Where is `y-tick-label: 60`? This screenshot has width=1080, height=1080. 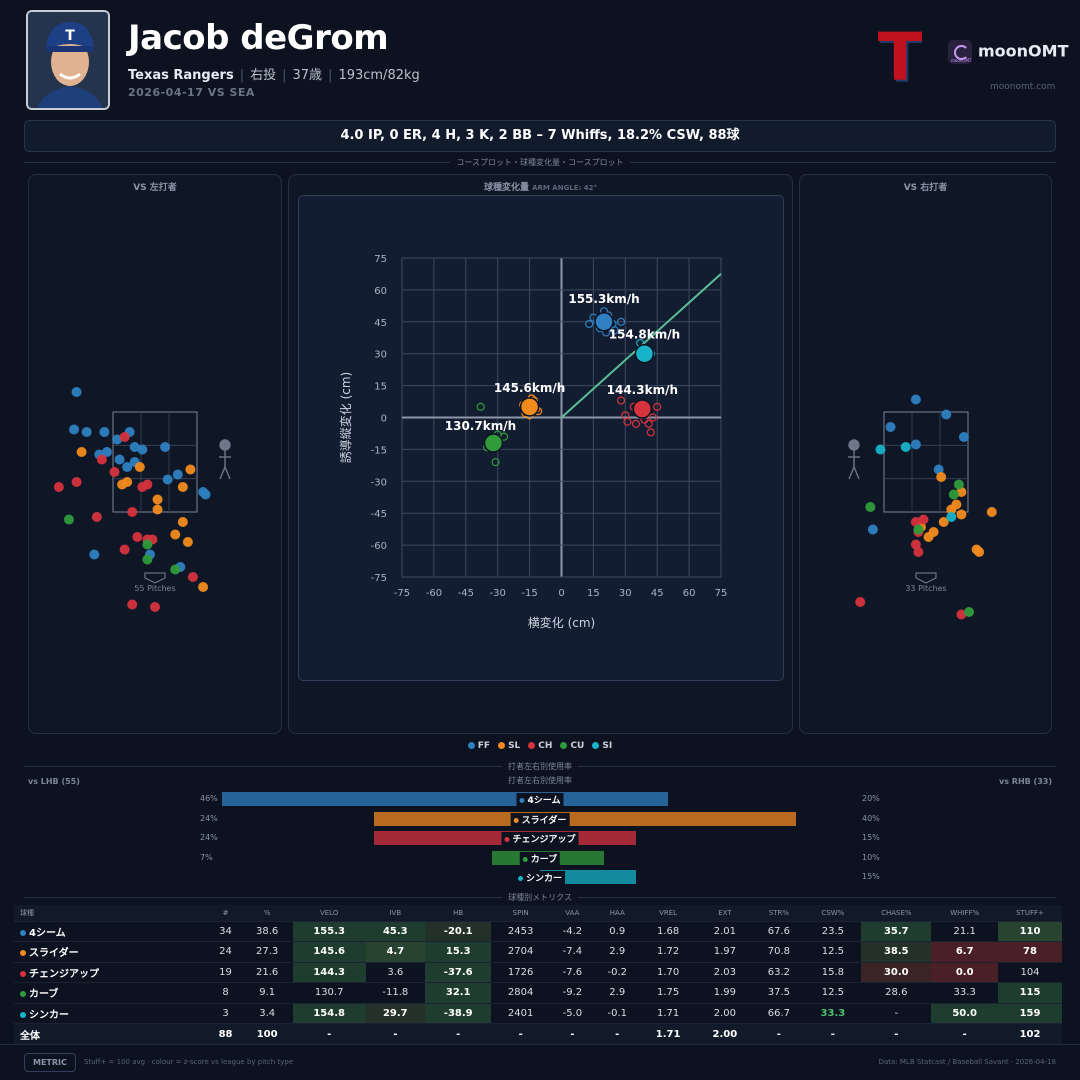 y-tick-label: 60 is located at coordinates (380, 291).